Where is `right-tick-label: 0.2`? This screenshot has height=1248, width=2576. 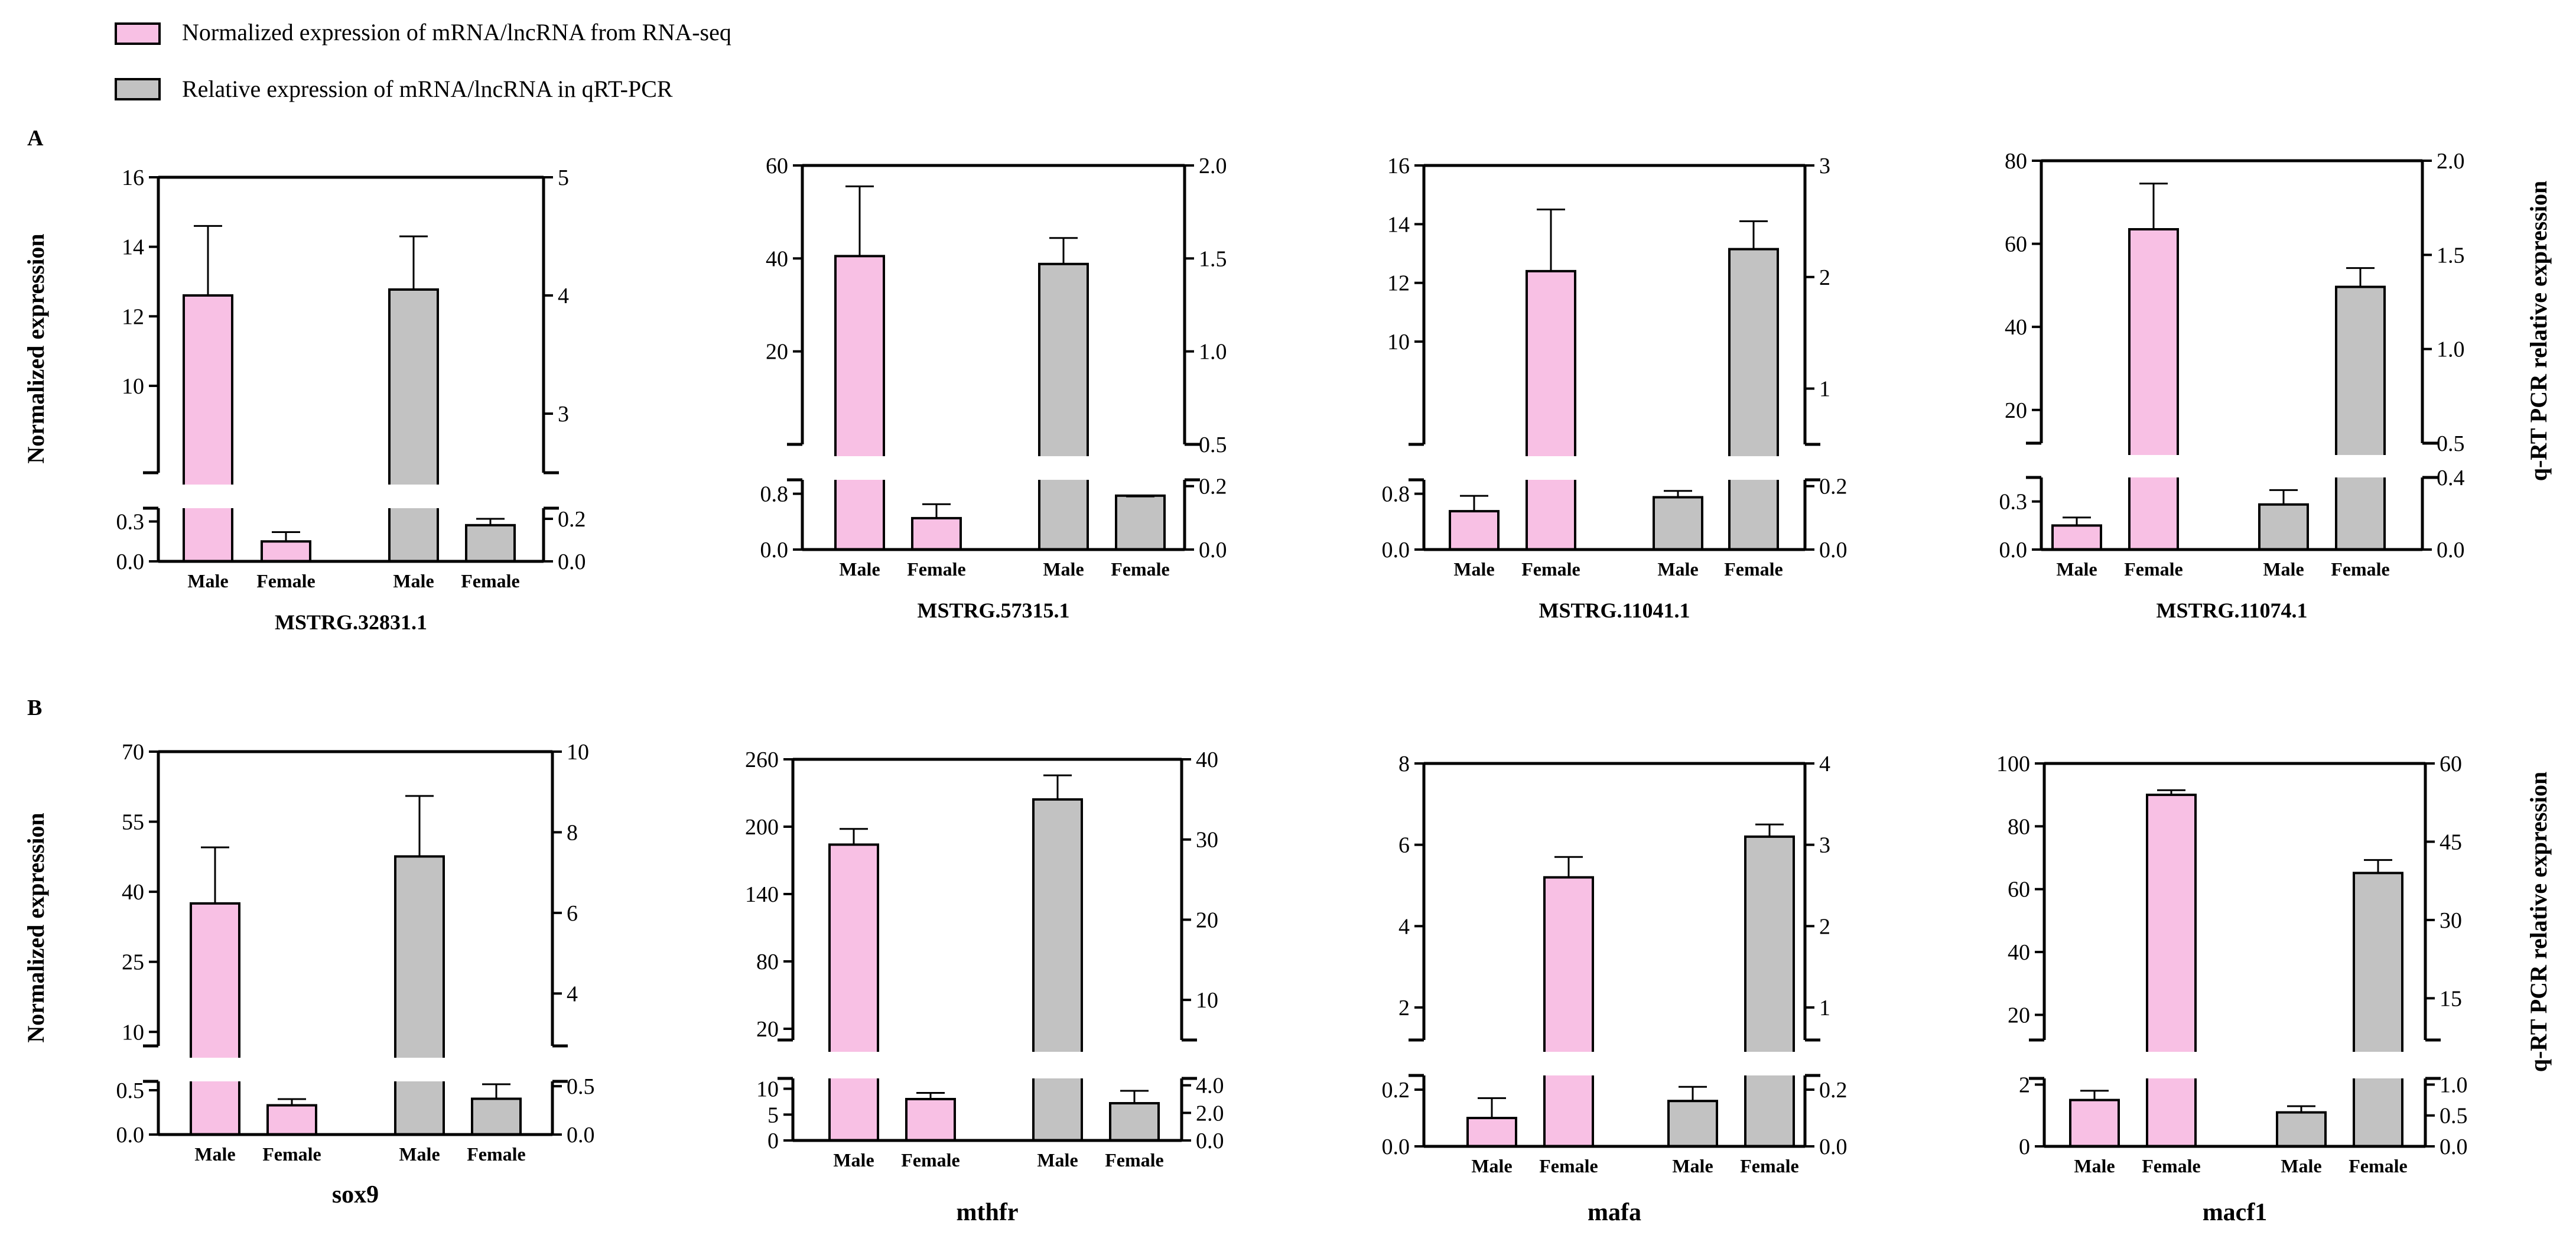
right-tick-label: 0.2 is located at coordinates (1213, 486).